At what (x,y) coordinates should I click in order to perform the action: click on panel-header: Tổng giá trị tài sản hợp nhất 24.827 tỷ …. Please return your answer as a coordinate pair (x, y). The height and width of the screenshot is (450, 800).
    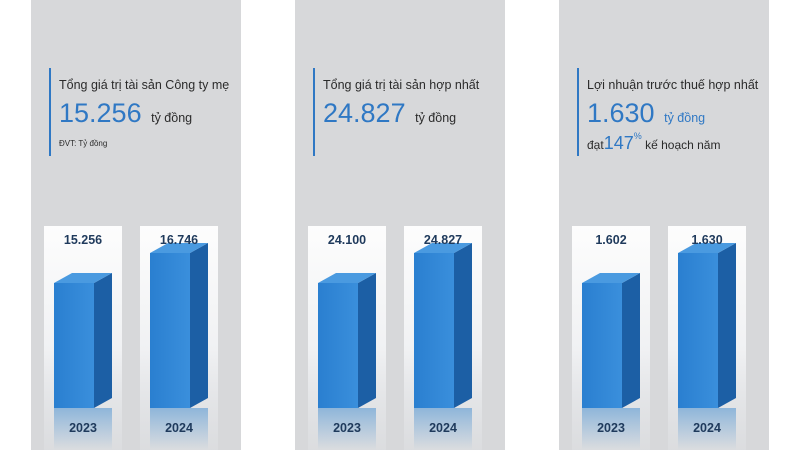
    Looking at the image, I should click on (396, 112).